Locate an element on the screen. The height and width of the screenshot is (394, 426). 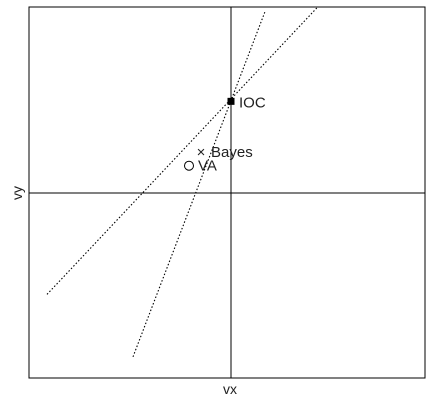
y-axis-label: vy is located at coordinates (17, 193).